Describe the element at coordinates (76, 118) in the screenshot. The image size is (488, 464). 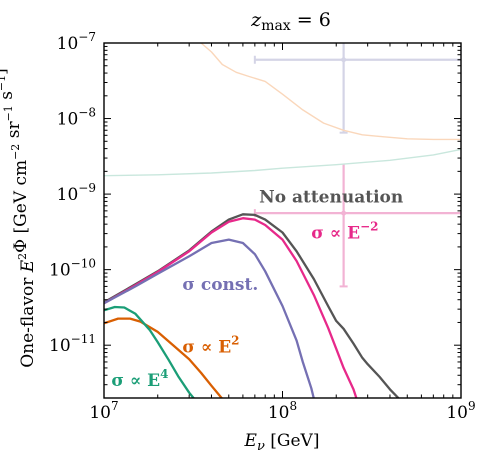
I see `y-tick-label: 10⁻⁸` at that location.